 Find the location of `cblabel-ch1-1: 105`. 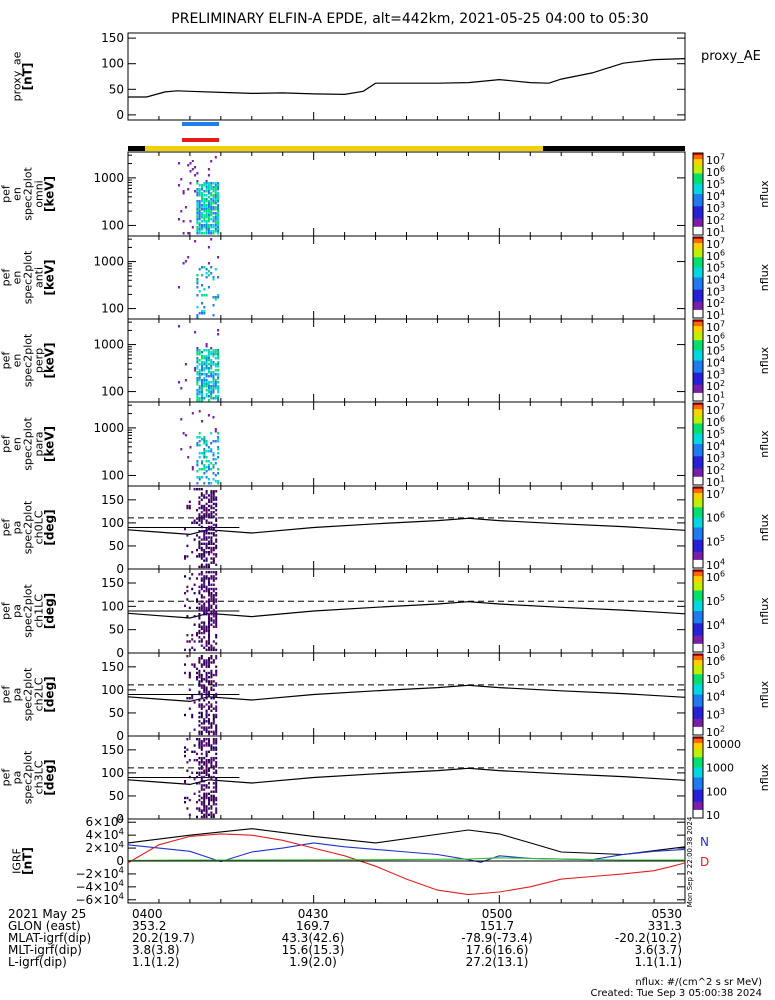

cblabel-ch1-1: 105 is located at coordinates (715, 601).